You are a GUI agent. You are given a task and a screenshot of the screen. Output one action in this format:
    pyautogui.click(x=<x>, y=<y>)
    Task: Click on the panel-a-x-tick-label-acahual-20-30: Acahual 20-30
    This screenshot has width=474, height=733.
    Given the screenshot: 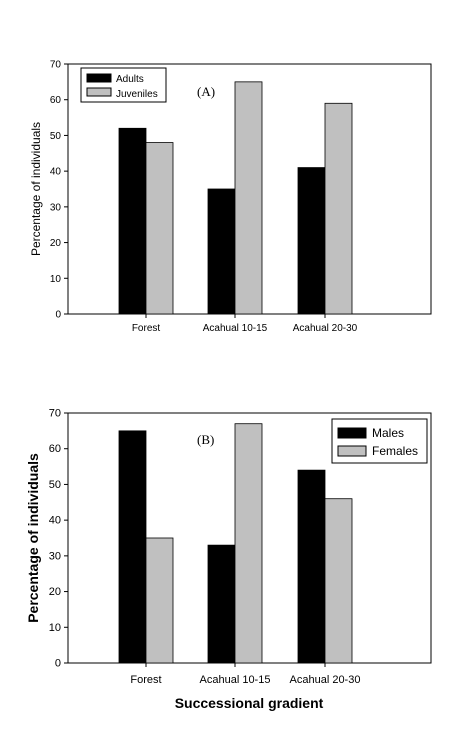 What is the action you would take?
    pyautogui.click(x=325, y=328)
    